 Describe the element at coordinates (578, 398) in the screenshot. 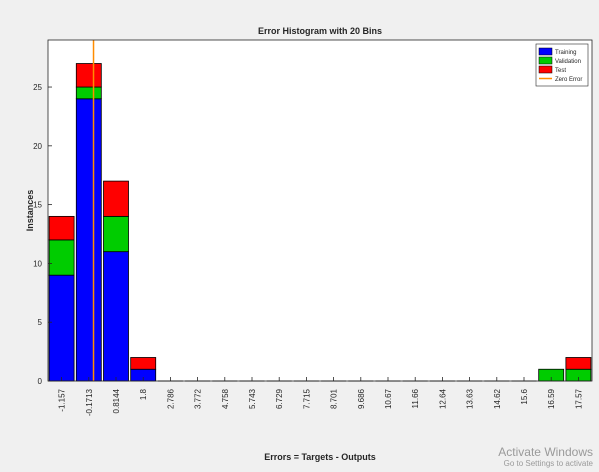

I see `x-tick-label-19: 17.57` at that location.